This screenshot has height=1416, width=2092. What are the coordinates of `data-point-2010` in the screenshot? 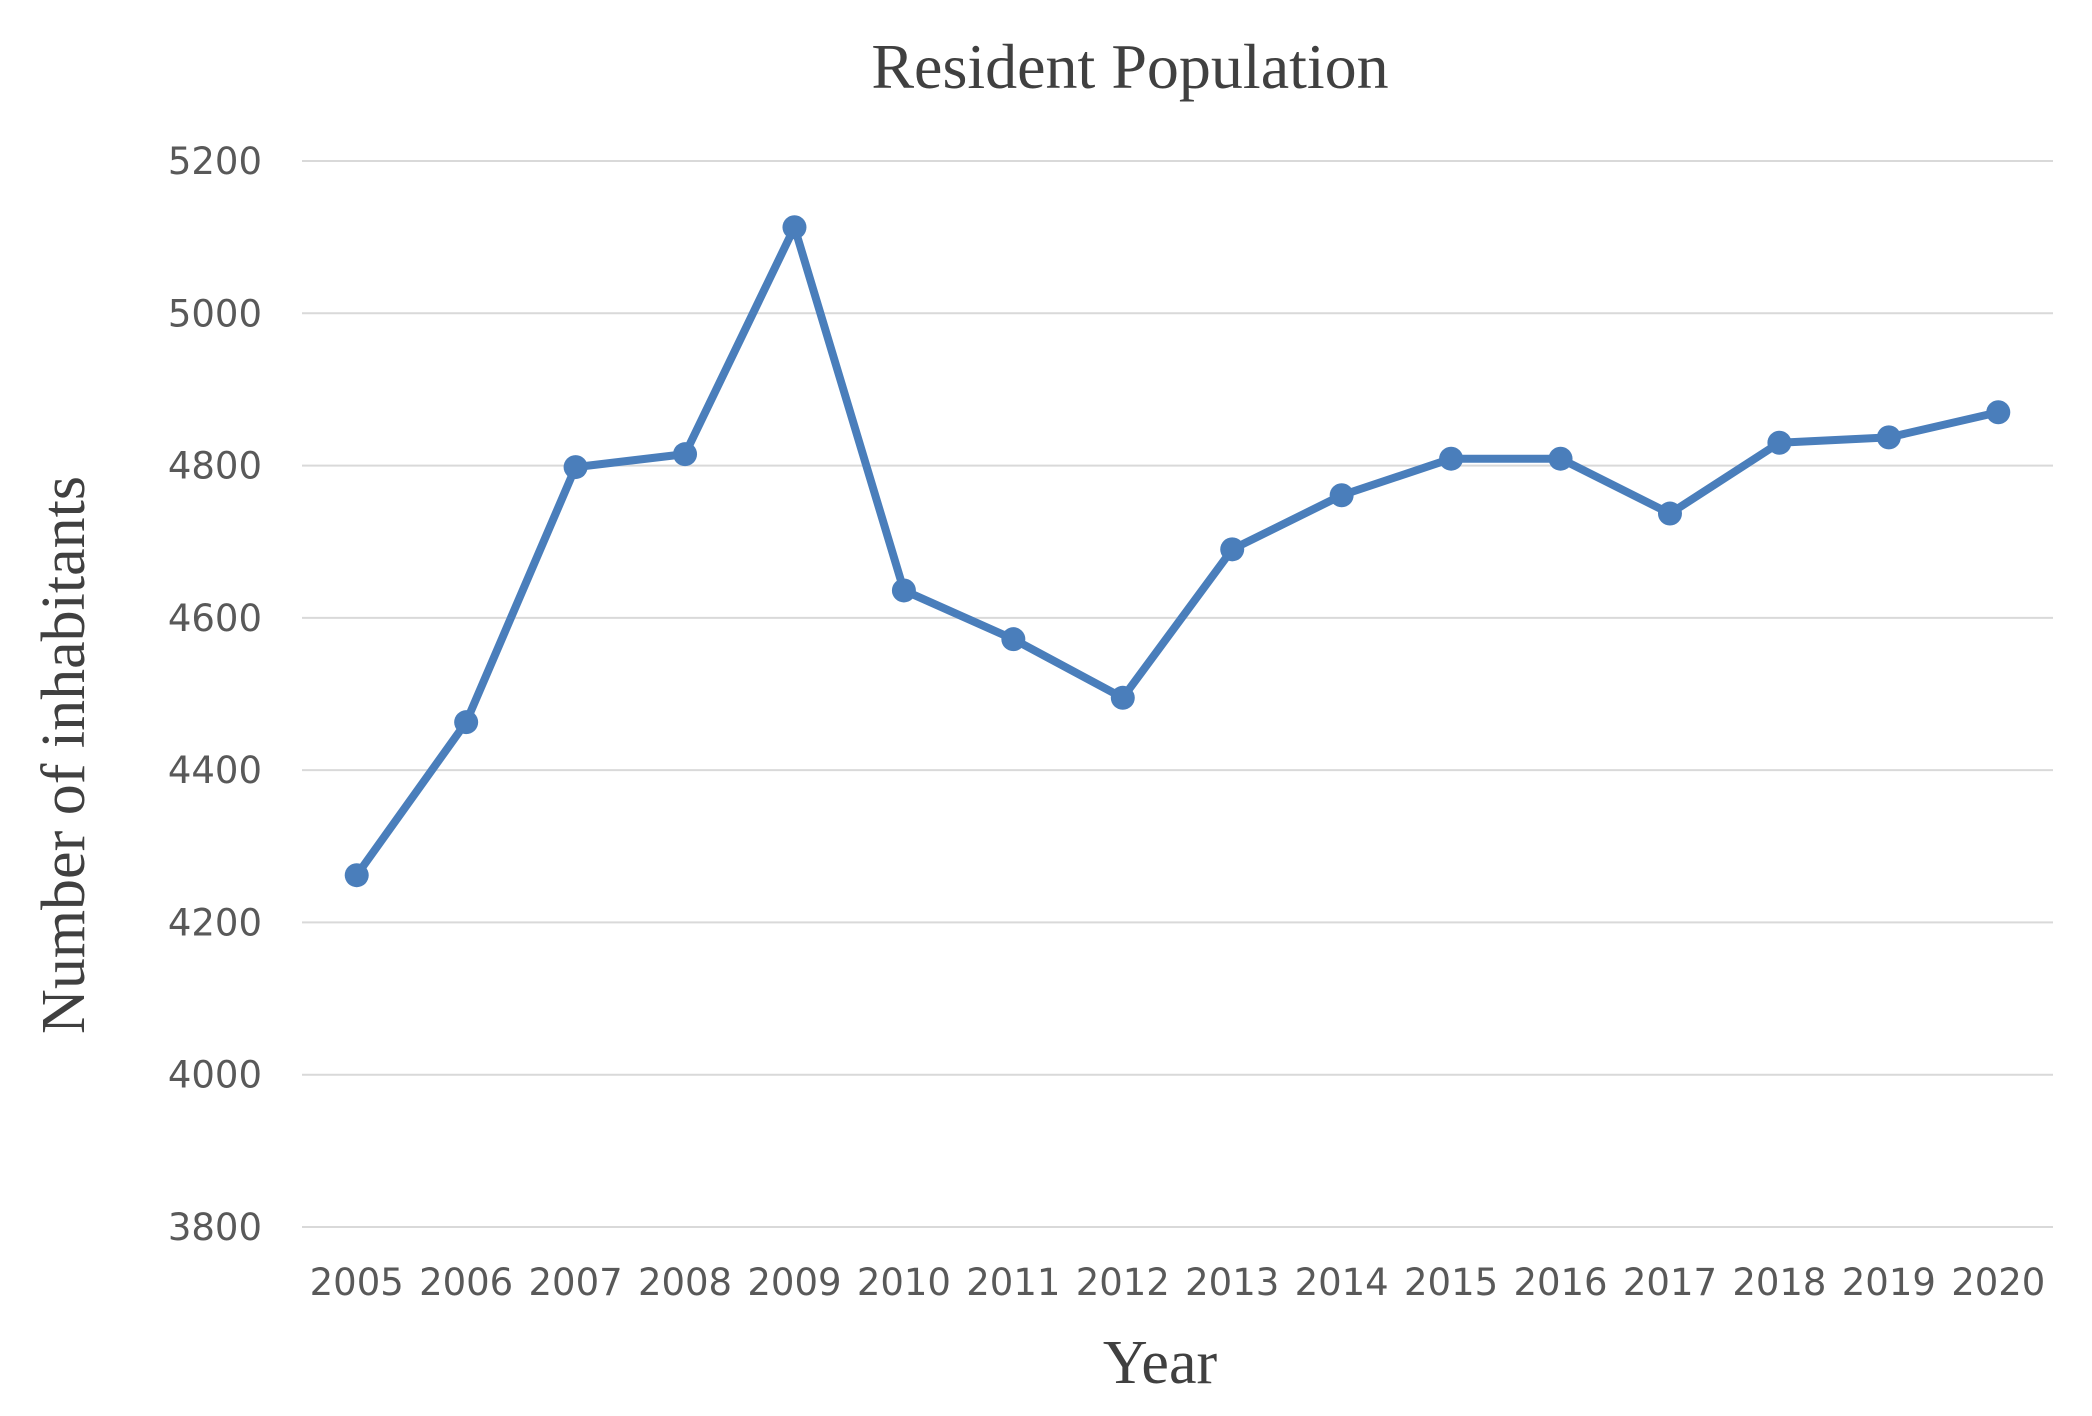 It's located at (903, 590).